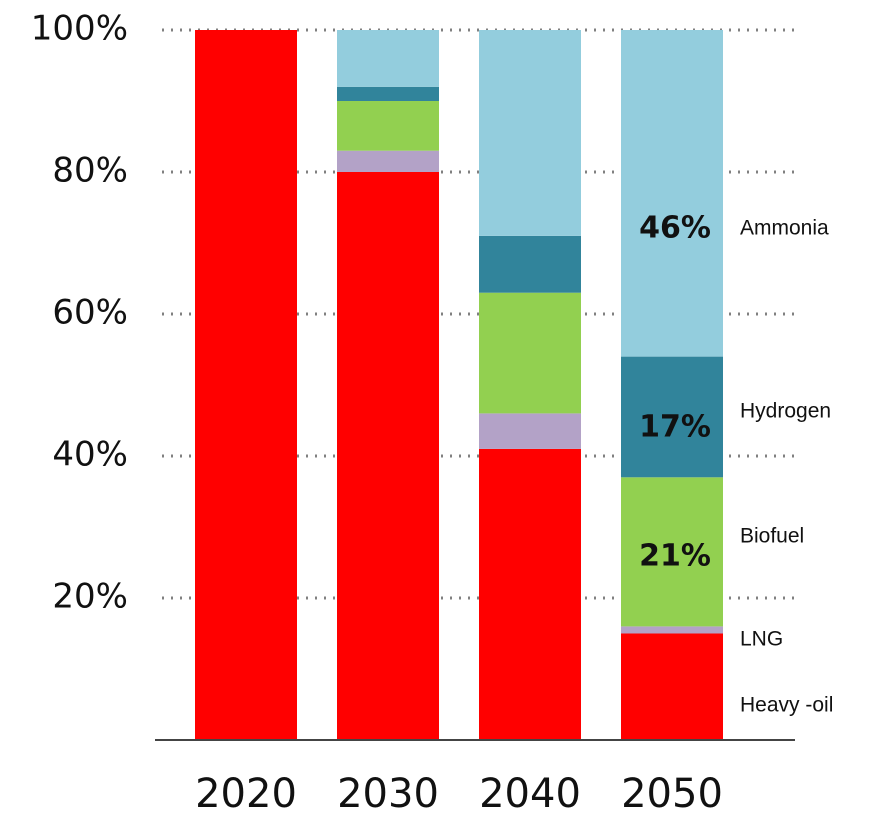  What do you see at coordinates (675, 556) in the screenshot?
I see `value-label: 21%` at bounding box center [675, 556].